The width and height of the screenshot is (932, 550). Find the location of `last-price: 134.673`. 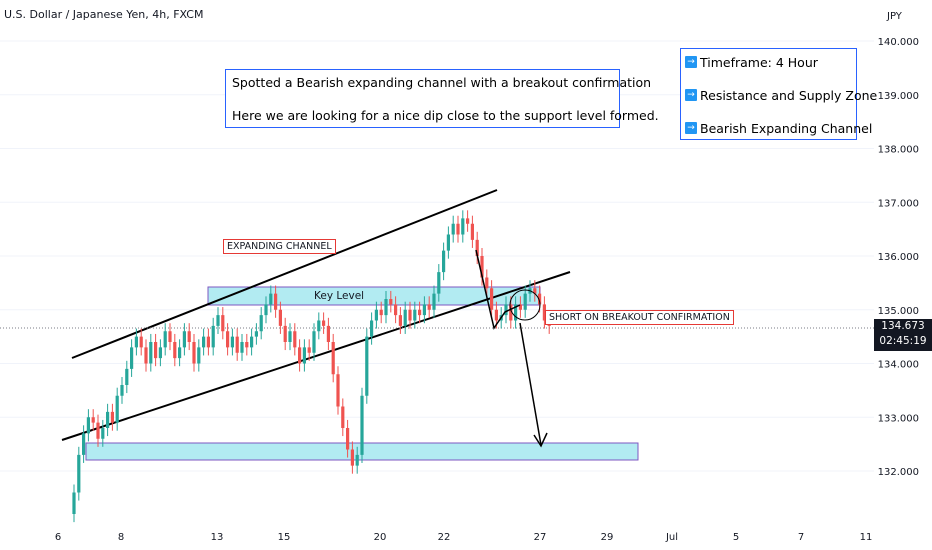

last-price: 134.673 is located at coordinates (903, 326).